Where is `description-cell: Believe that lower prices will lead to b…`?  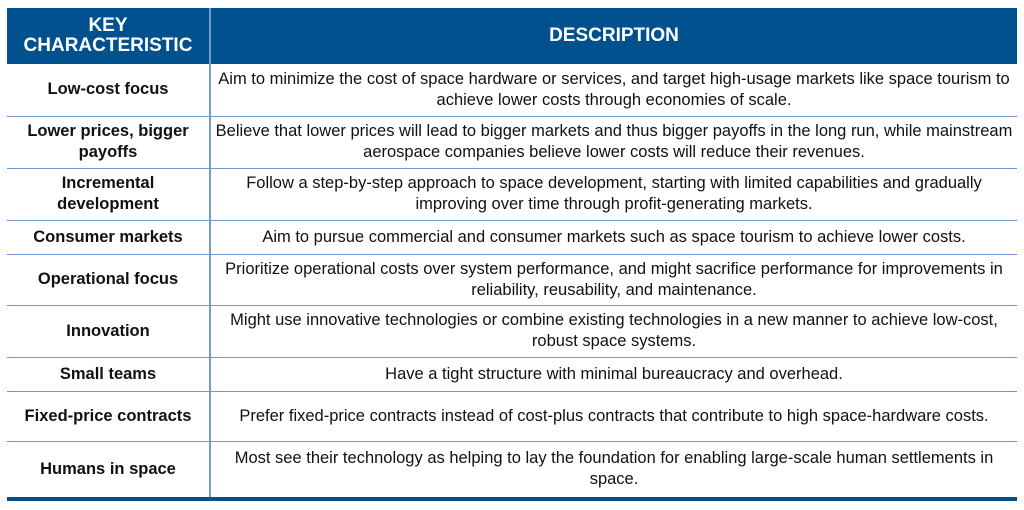
description-cell: Believe that lower prices will lead to b… is located at coordinates (613, 142).